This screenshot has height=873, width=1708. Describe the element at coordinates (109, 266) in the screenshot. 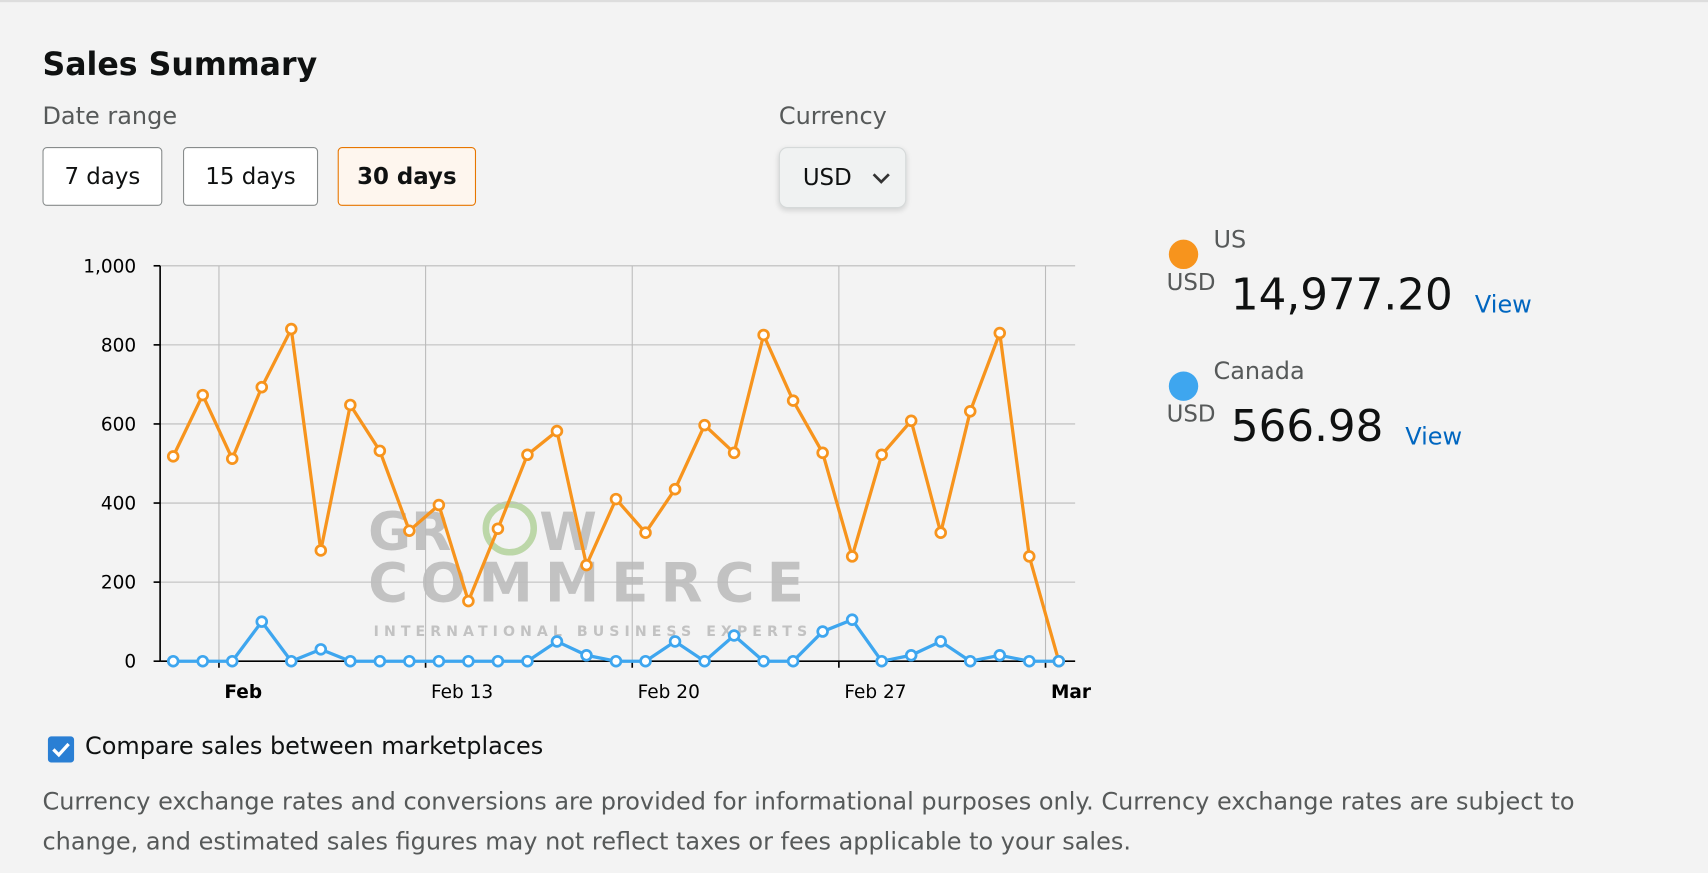

I see `y-tick-label: 1,000` at that location.